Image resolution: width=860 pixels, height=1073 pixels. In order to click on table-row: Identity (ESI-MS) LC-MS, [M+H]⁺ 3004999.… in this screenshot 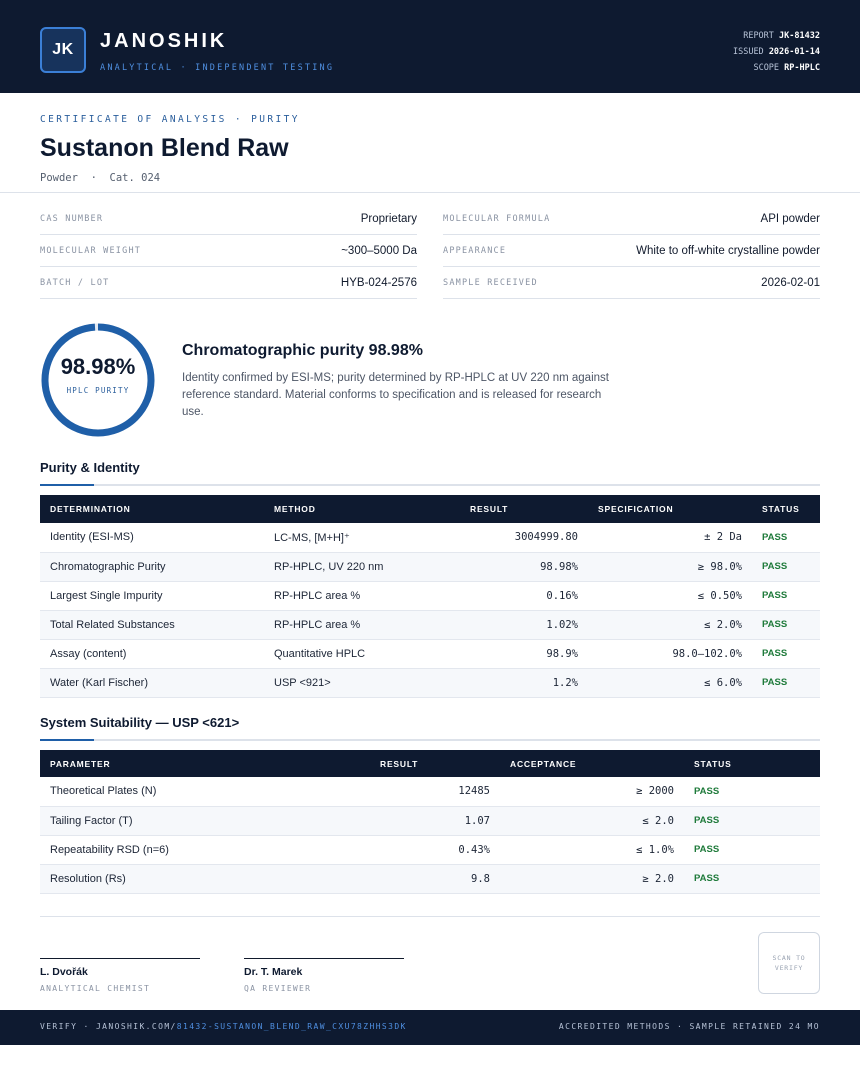, I will do `click(430, 538)`.